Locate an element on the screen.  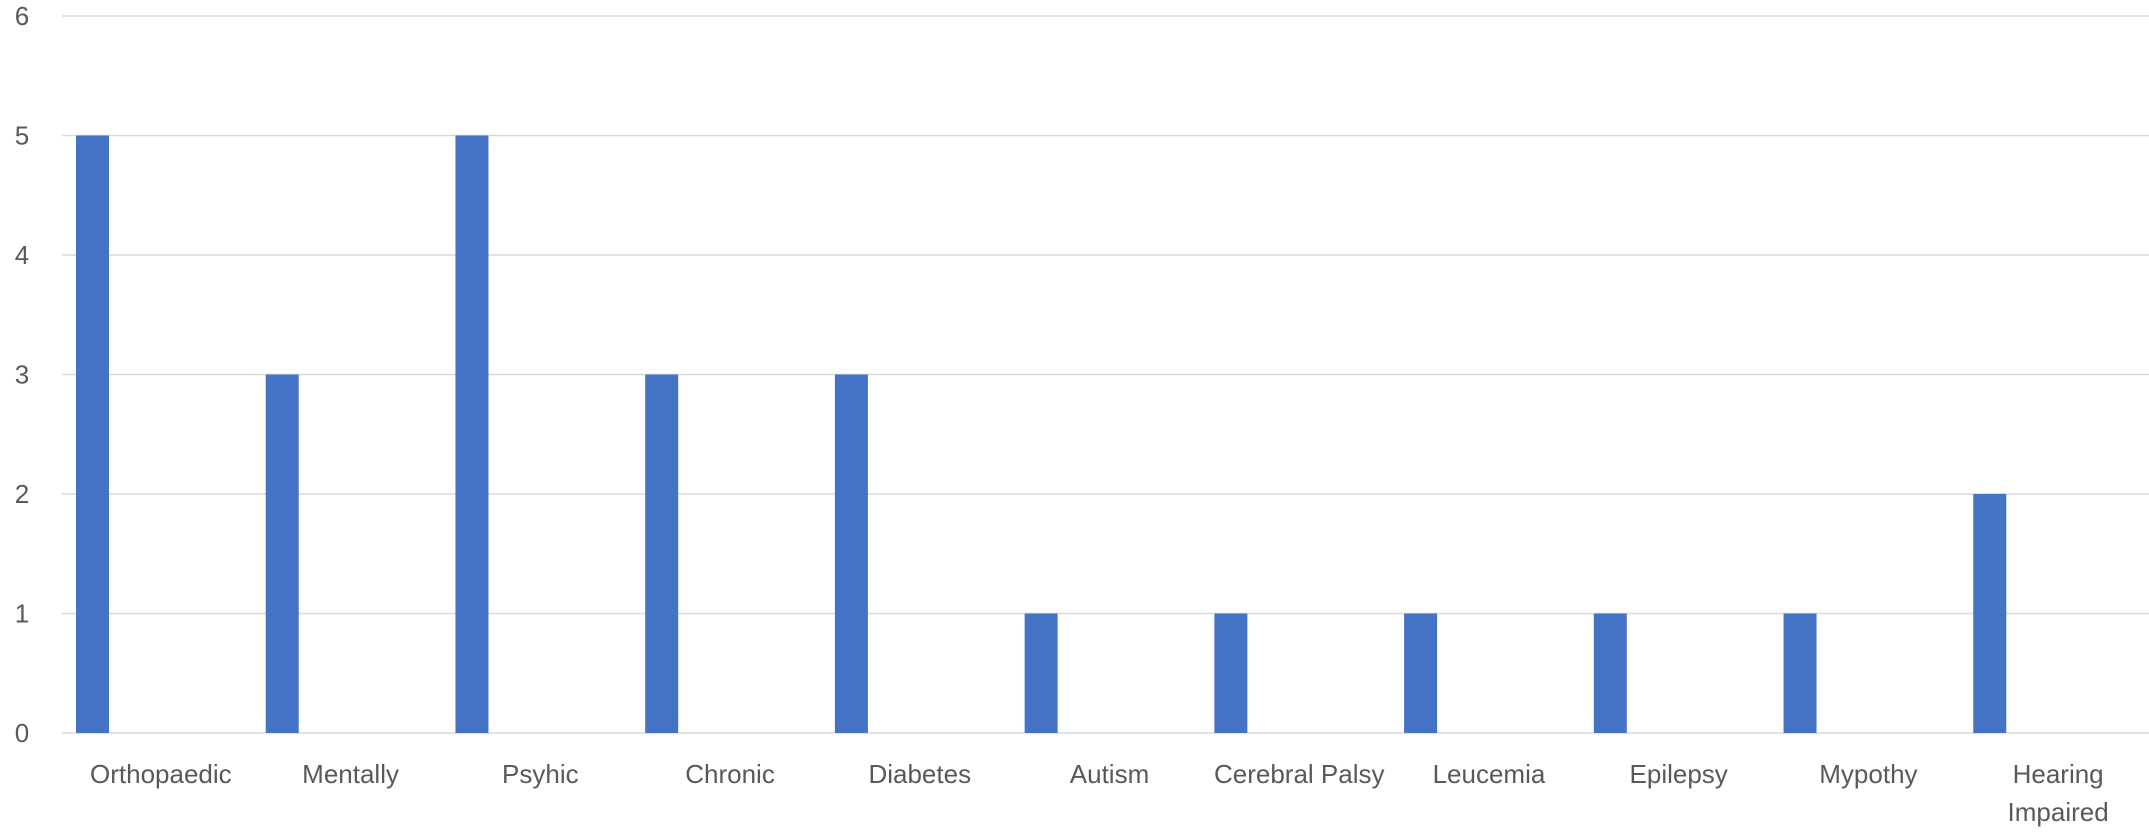
x-tick-label: Orthopaedic is located at coordinates (161, 774).